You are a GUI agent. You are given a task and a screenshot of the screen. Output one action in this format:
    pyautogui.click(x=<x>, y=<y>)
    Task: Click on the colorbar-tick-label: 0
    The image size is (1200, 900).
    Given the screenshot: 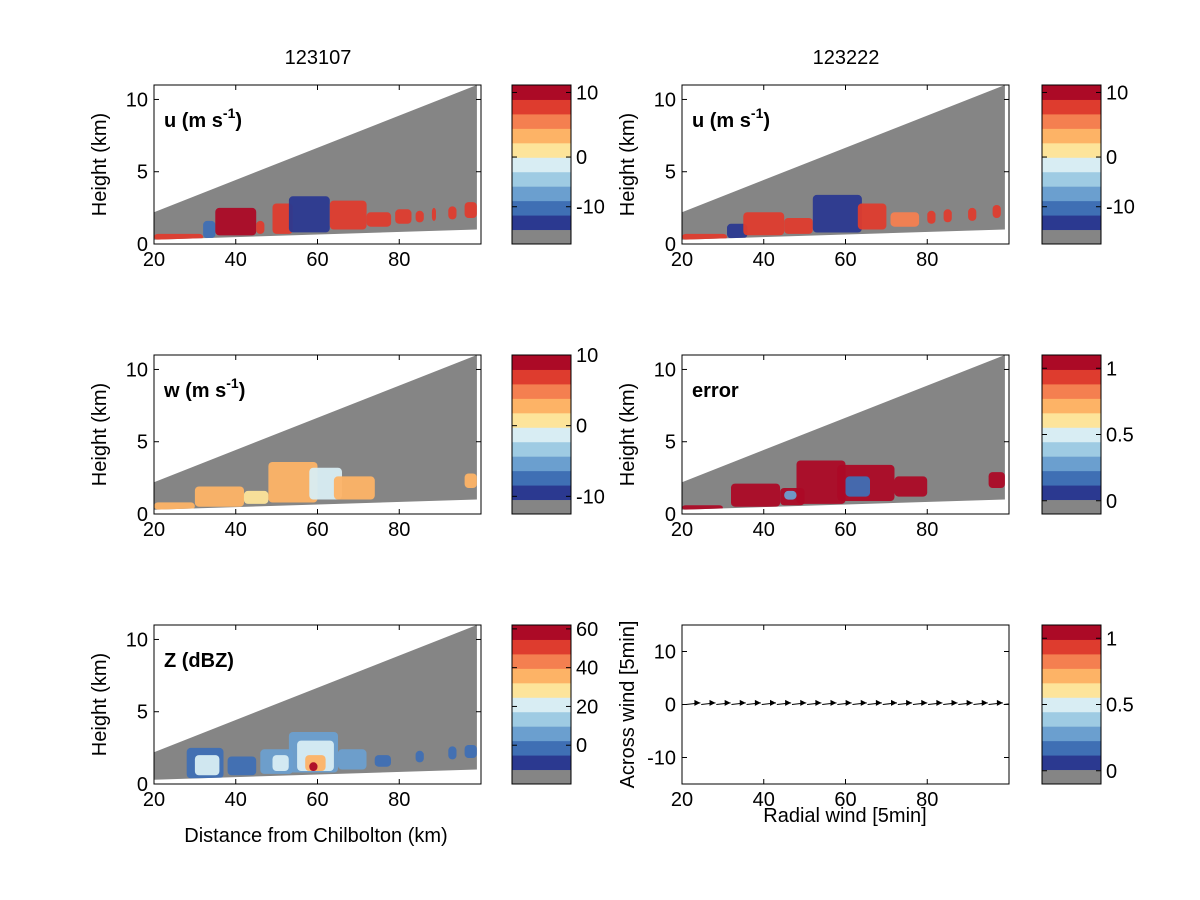 What is the action you would take?
    pyautogui.click(x=581, y=746)
    